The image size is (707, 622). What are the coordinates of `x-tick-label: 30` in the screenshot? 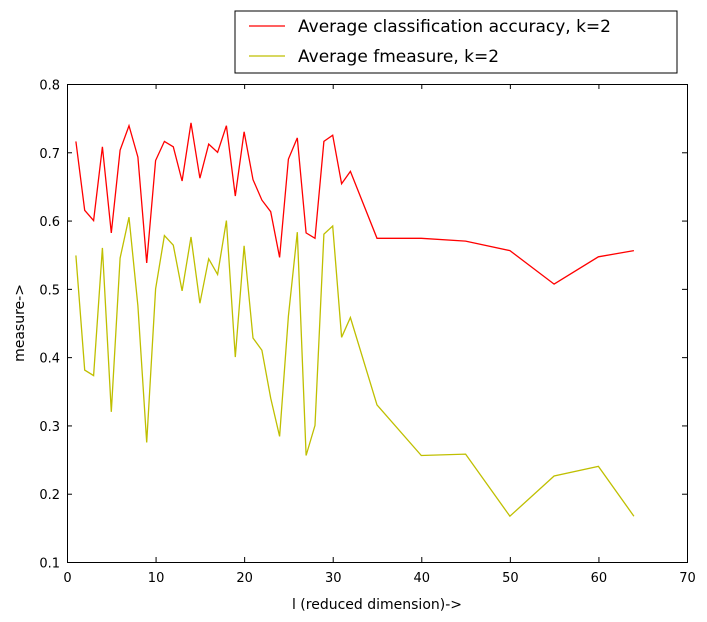 It's located at (333, 578).